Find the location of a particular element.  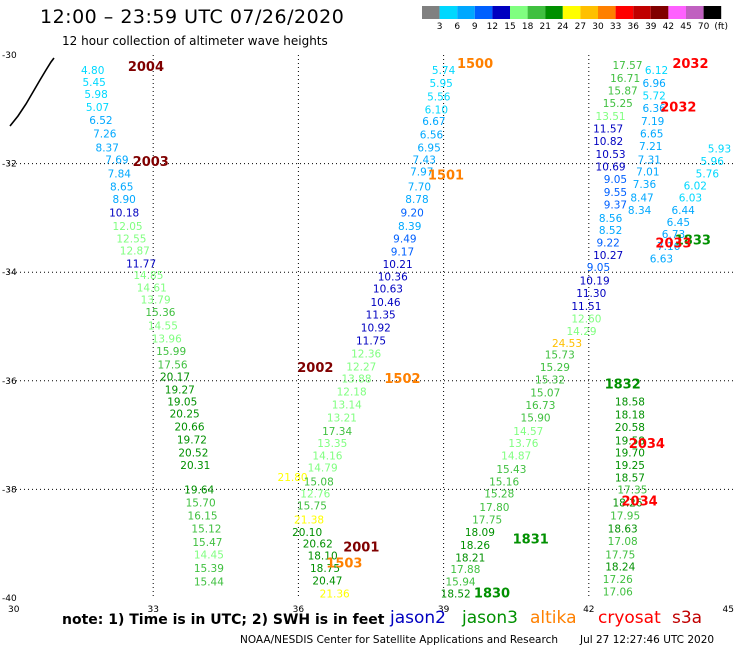

swh-value: 8.78 is located at coordinates (416, 200).